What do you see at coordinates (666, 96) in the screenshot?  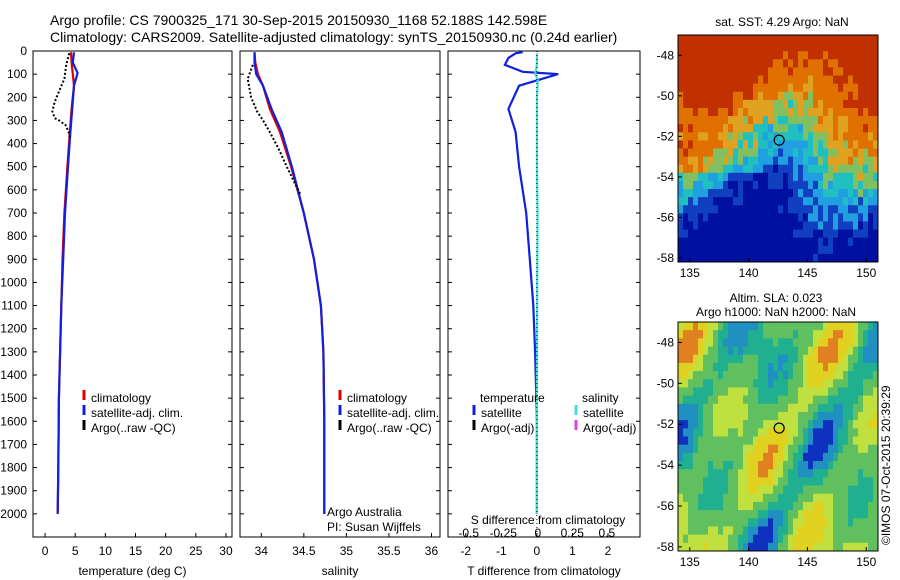 I see `map-y-tick-label: -50` at bounding box center [666, 96].